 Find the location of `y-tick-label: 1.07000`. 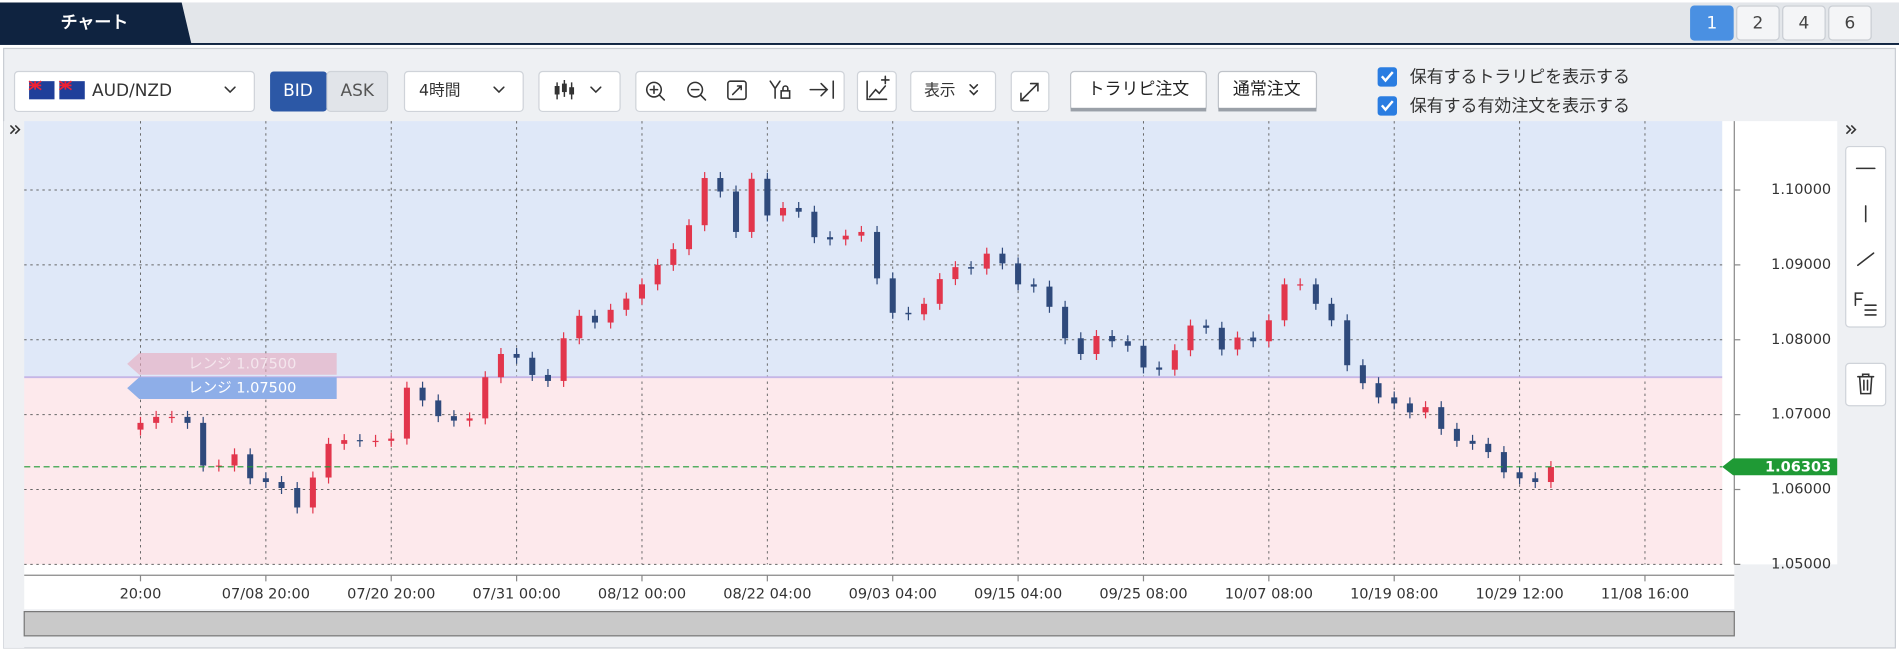

y-tick-label: 1.07000 is located at coordinates (1801, 415).